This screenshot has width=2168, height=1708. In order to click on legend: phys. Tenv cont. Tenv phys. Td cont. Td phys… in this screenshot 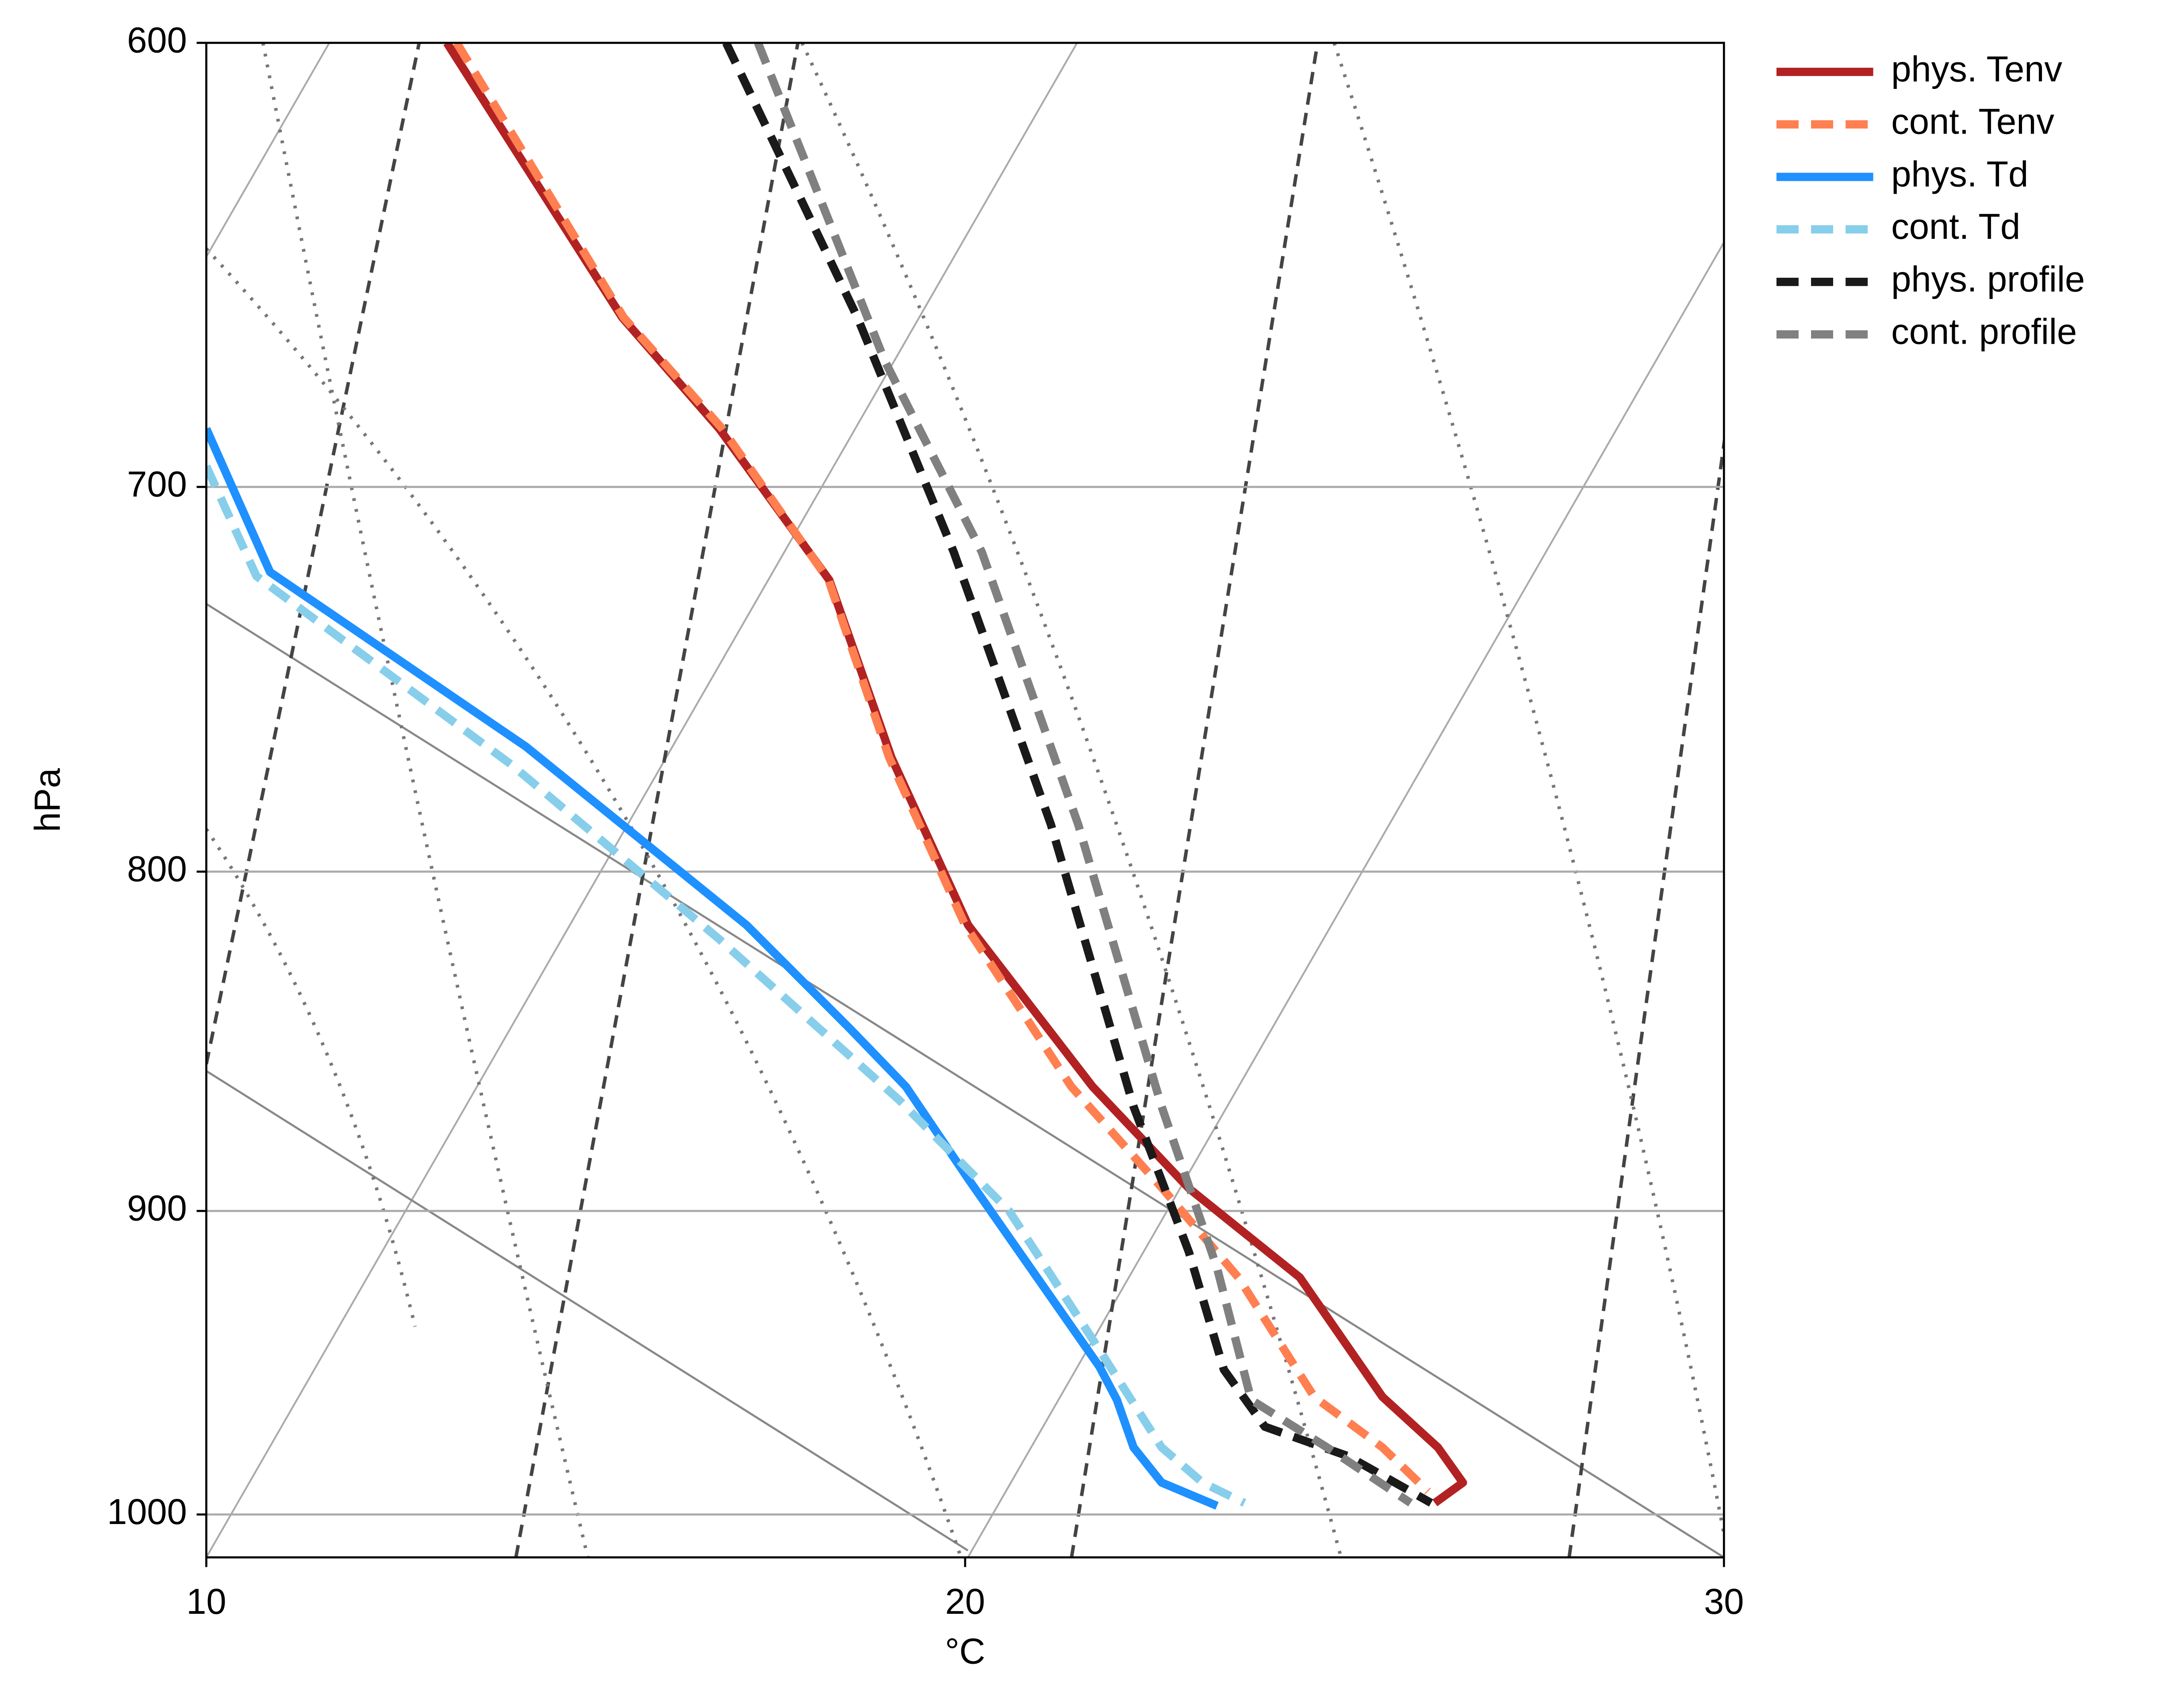, I will do `click(1930, 200)`.